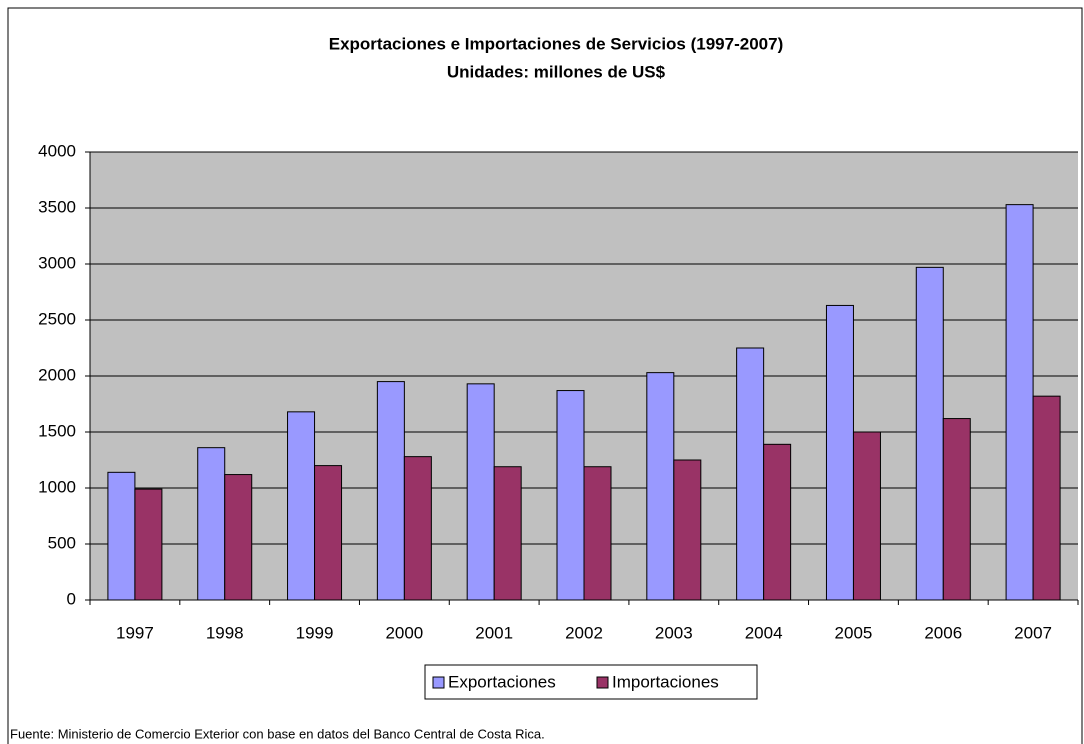 The width and height of the screenshot is (1084, 744). What do you see at coordinates (854, 632) in the screenshot?
I see `x-tick-label: 2005` at bounding box center [854, 632].